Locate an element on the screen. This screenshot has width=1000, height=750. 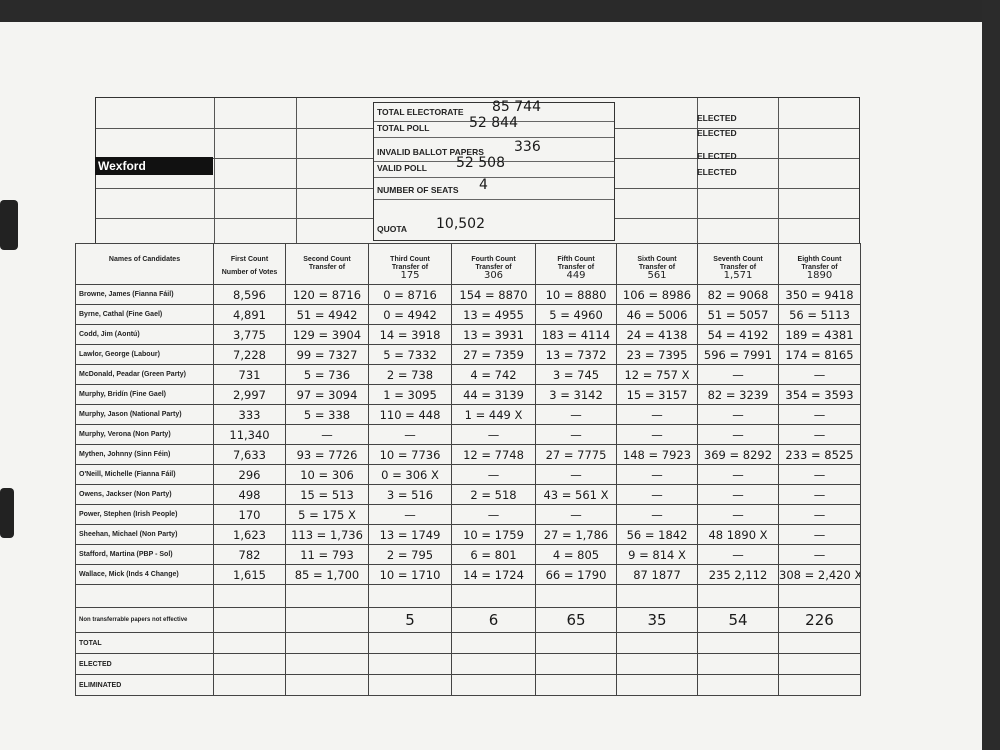
column-header: Eighth Count Transfer of 1890 is located at coordinates (819, 264).